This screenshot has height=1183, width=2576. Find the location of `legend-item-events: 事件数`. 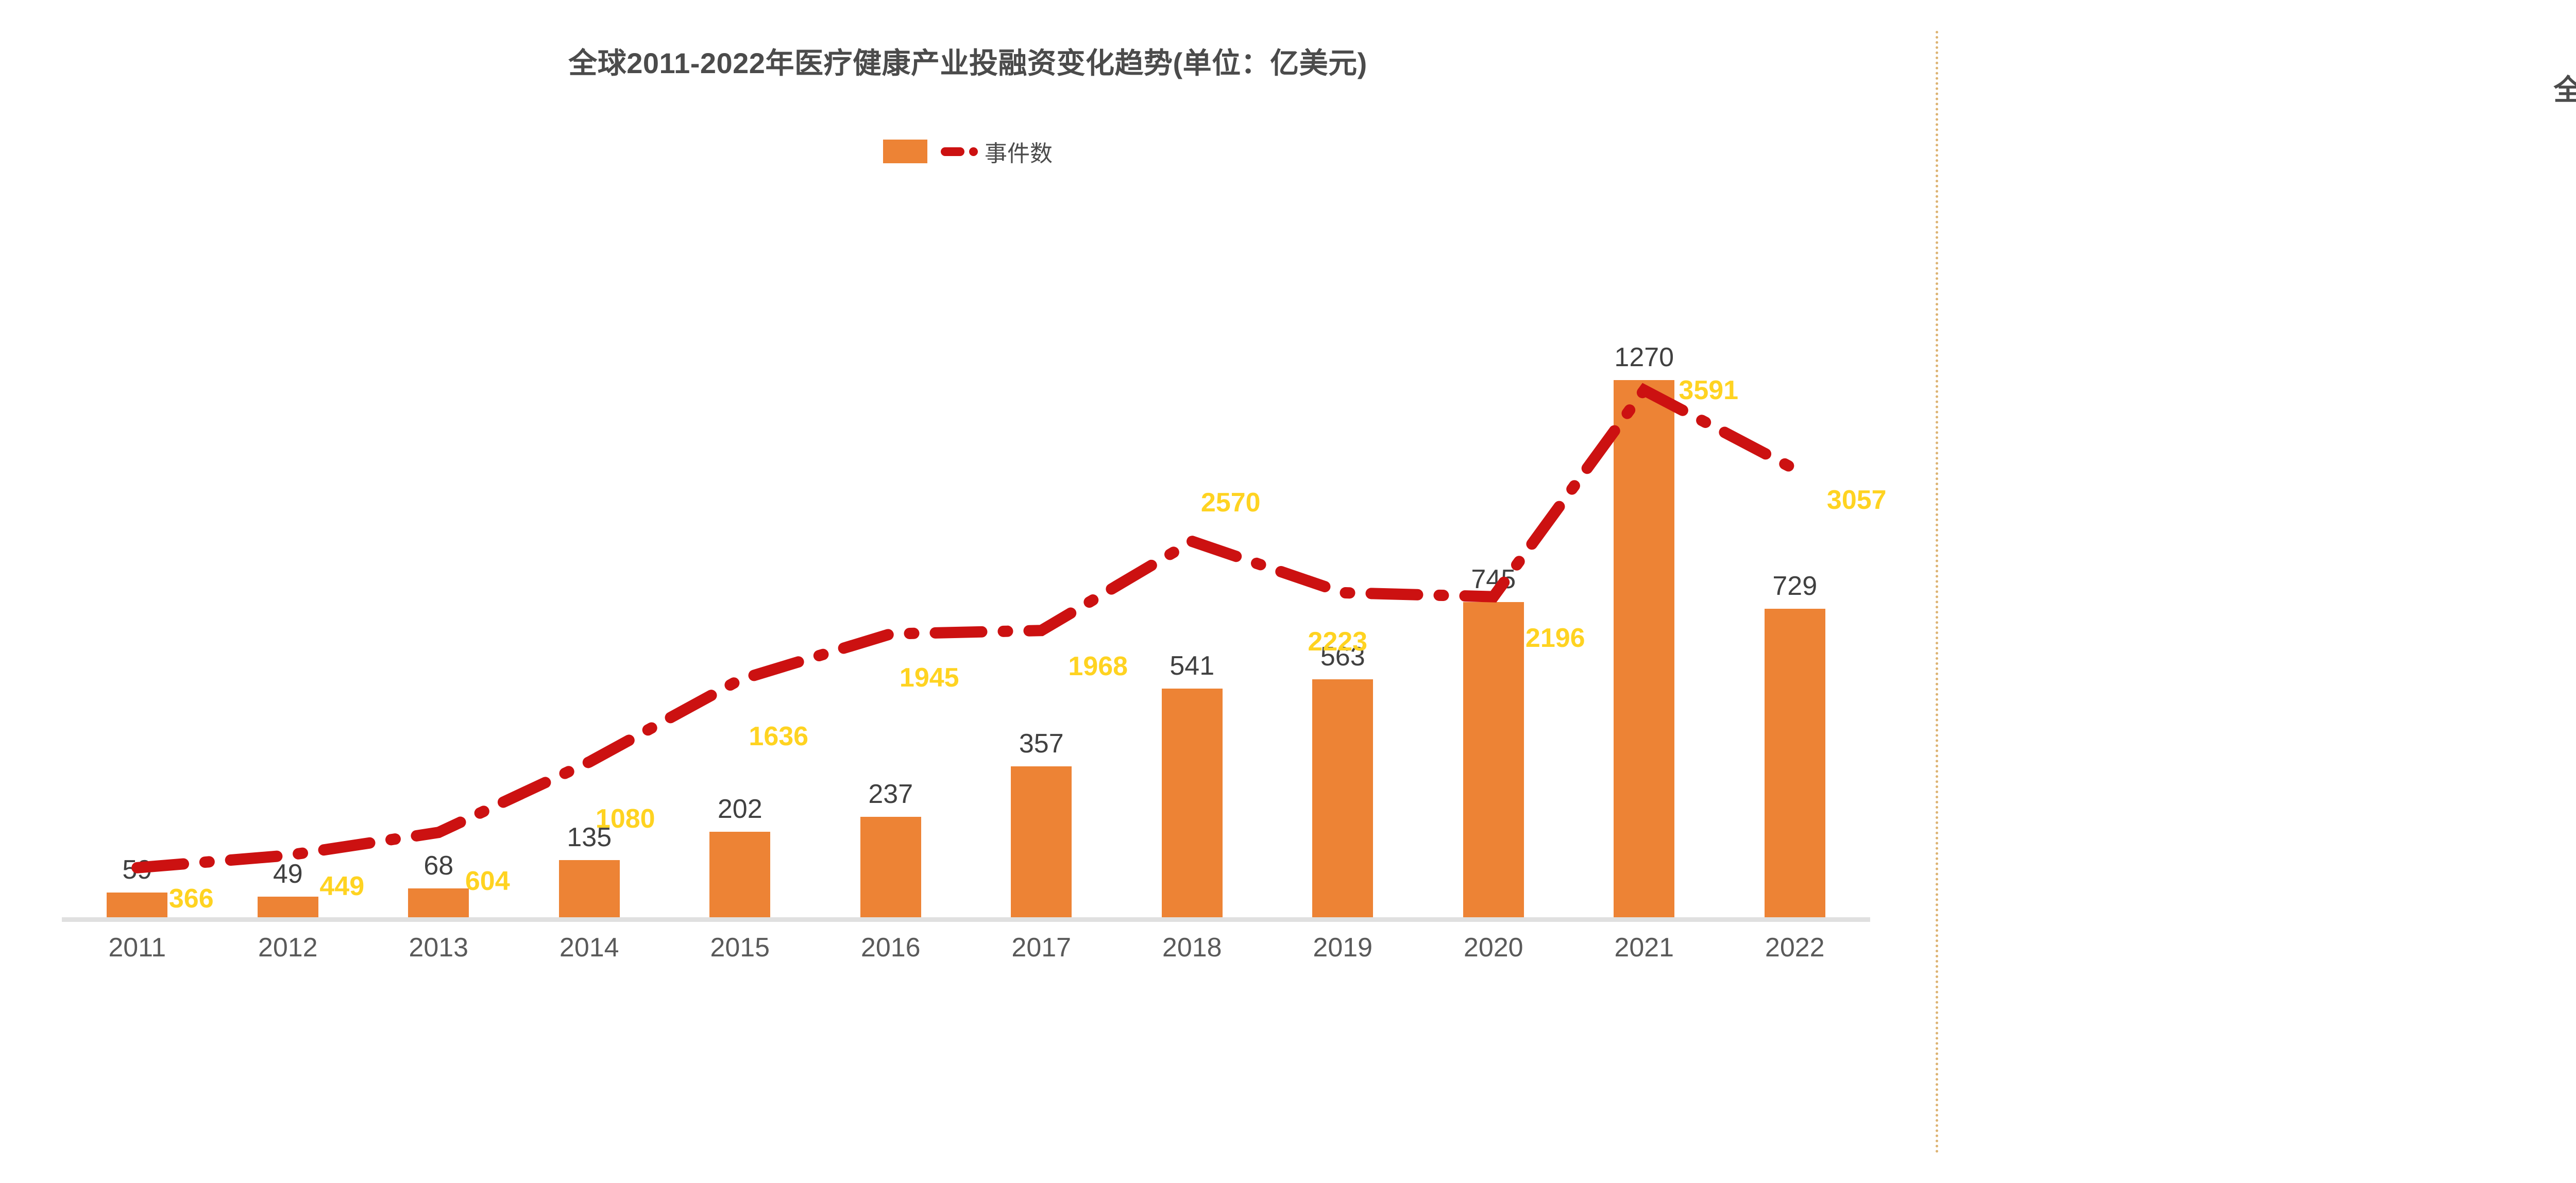

legend-item-events: 事件数 is located at coordinates (997, 151).